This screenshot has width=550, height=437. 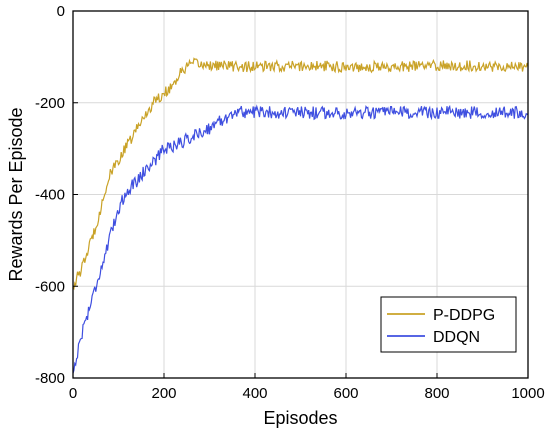 What do you see at coordinates (436, 393) in the screenshot?
I see `x-tick-label: 800` at bounding box center [436, 393].